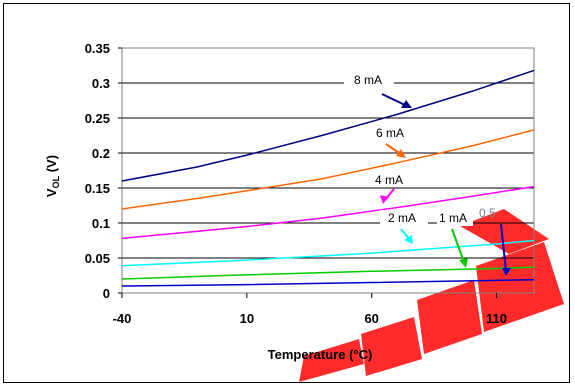  What do you see at coordinates (402, 218) in the screenshot?
I see `label-2ma: 2 mA` at bounding box center [402, 218].